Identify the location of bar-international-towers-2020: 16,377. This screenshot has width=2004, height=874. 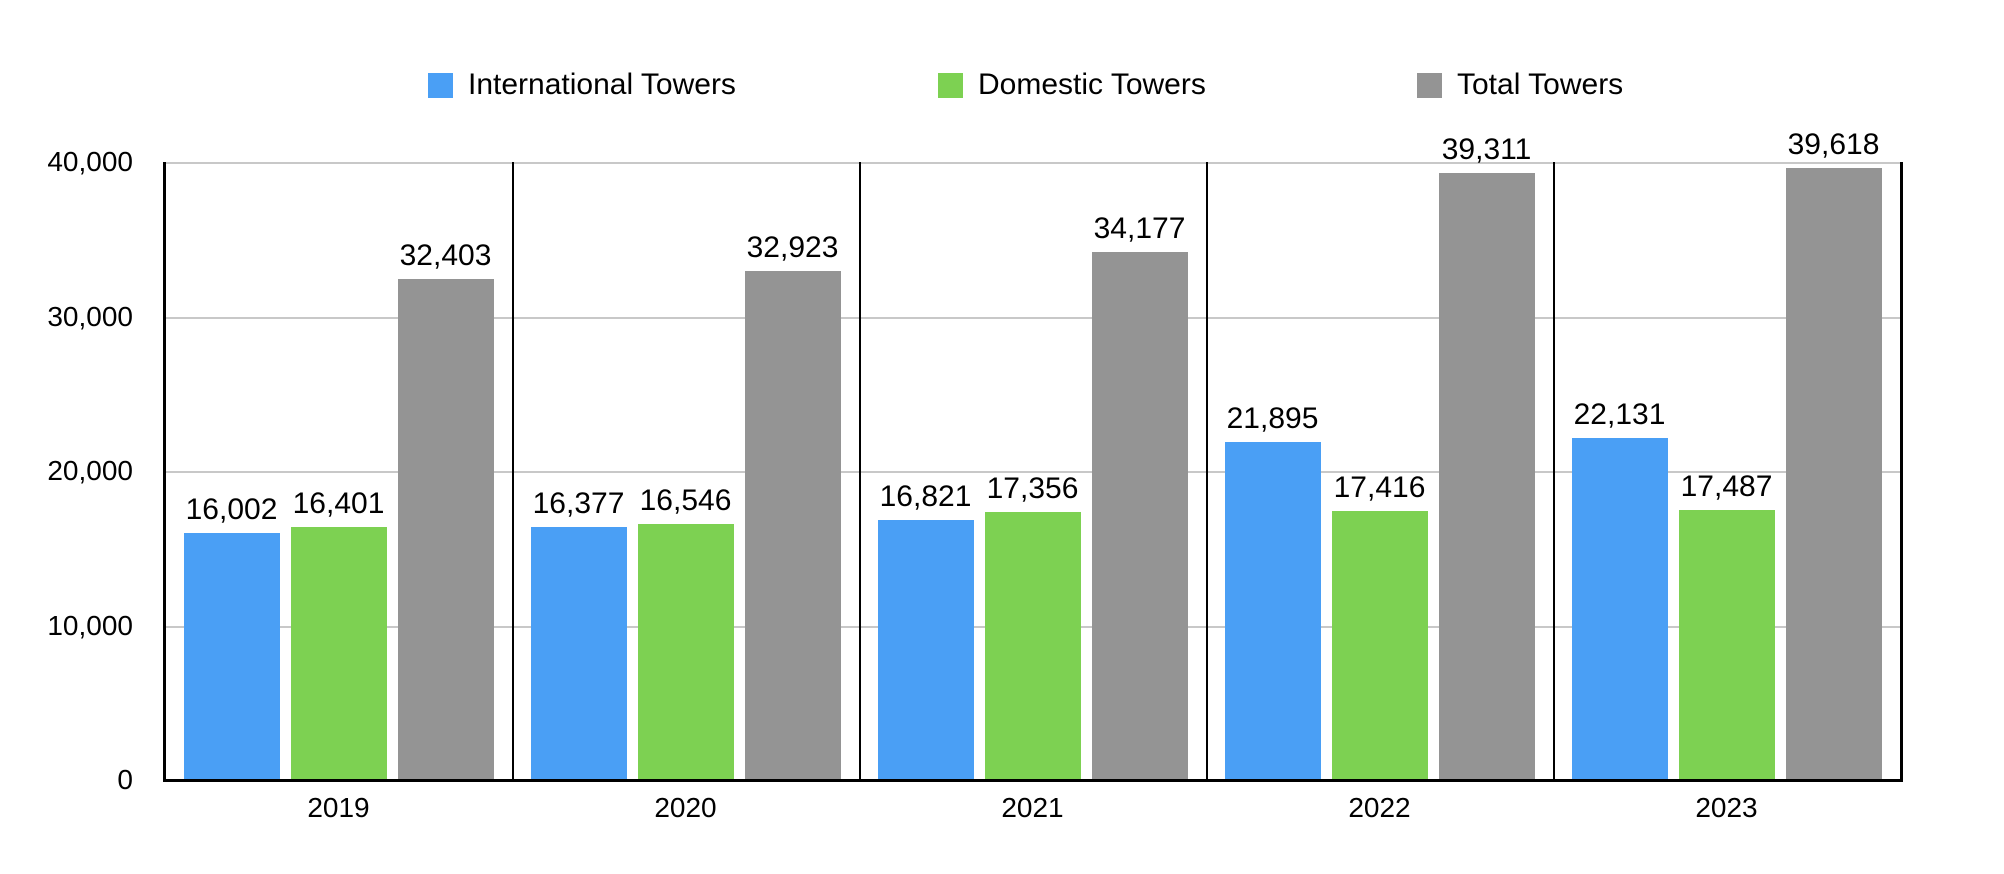
(578, 633).